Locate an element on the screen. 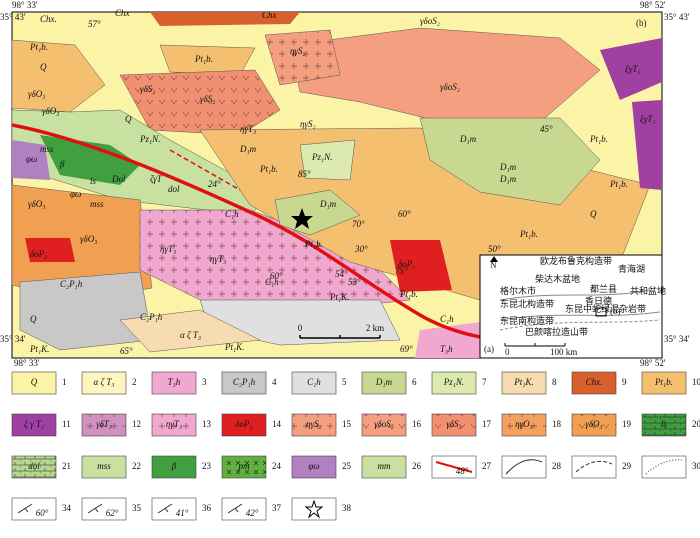 Image resolution: width=700 pixels, height=538 pixels. inset-frame is located at coordinates (571, 306).